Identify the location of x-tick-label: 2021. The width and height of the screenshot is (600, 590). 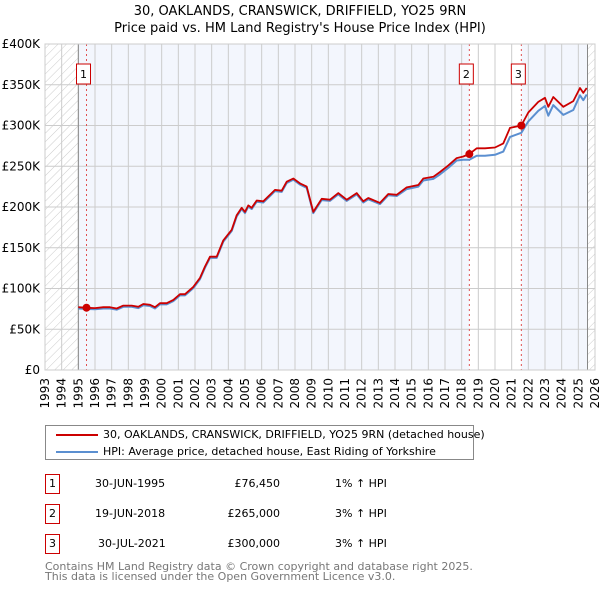
(512, 393).